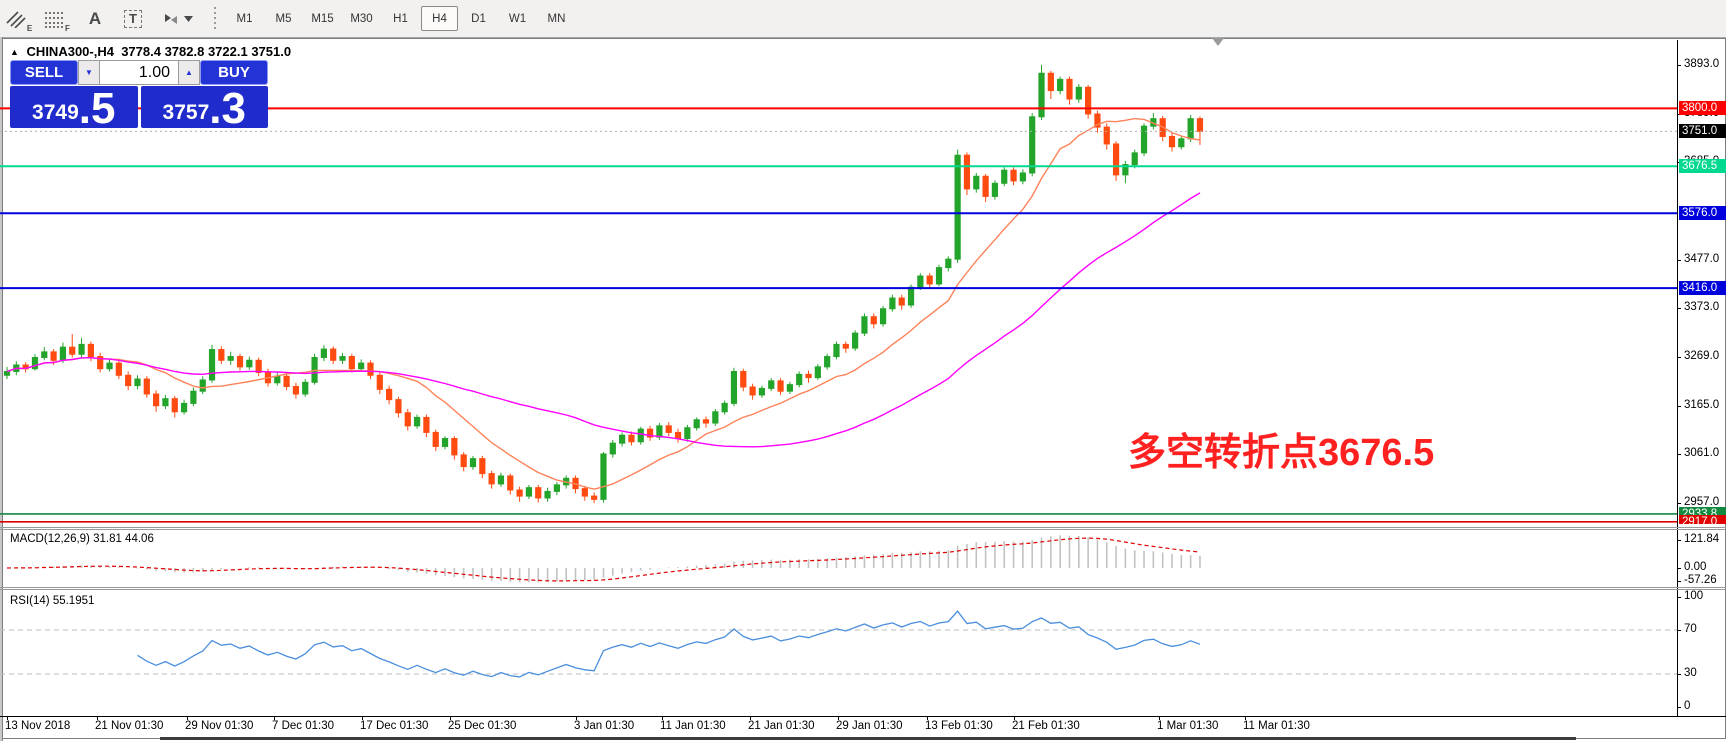 The height and width of the screenshot is (741, 1726). Describe the element at coordinates (1694, 596) in the screenshot. I see `rsi-tick-label: 100` at that location.